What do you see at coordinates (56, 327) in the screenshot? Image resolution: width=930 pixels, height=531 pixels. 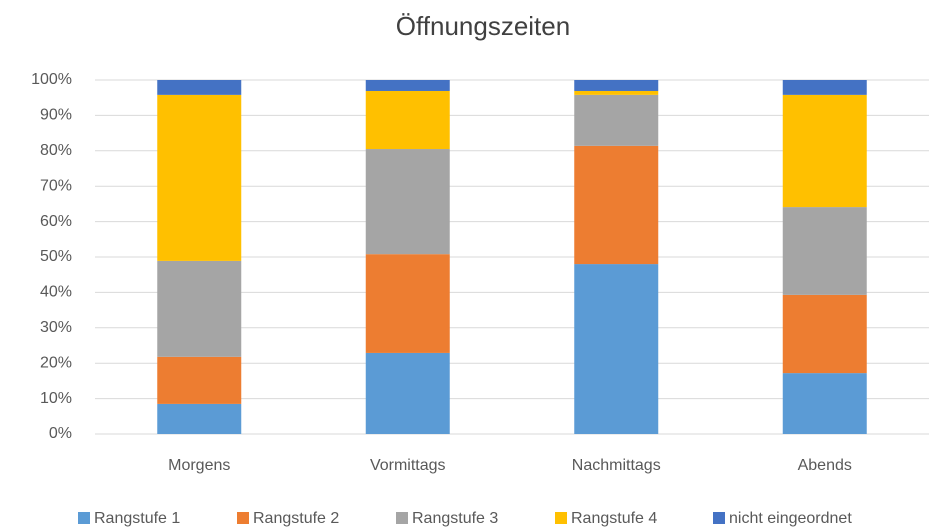 I see `y-tick-label: 30%` at bounding box center [56, 327].